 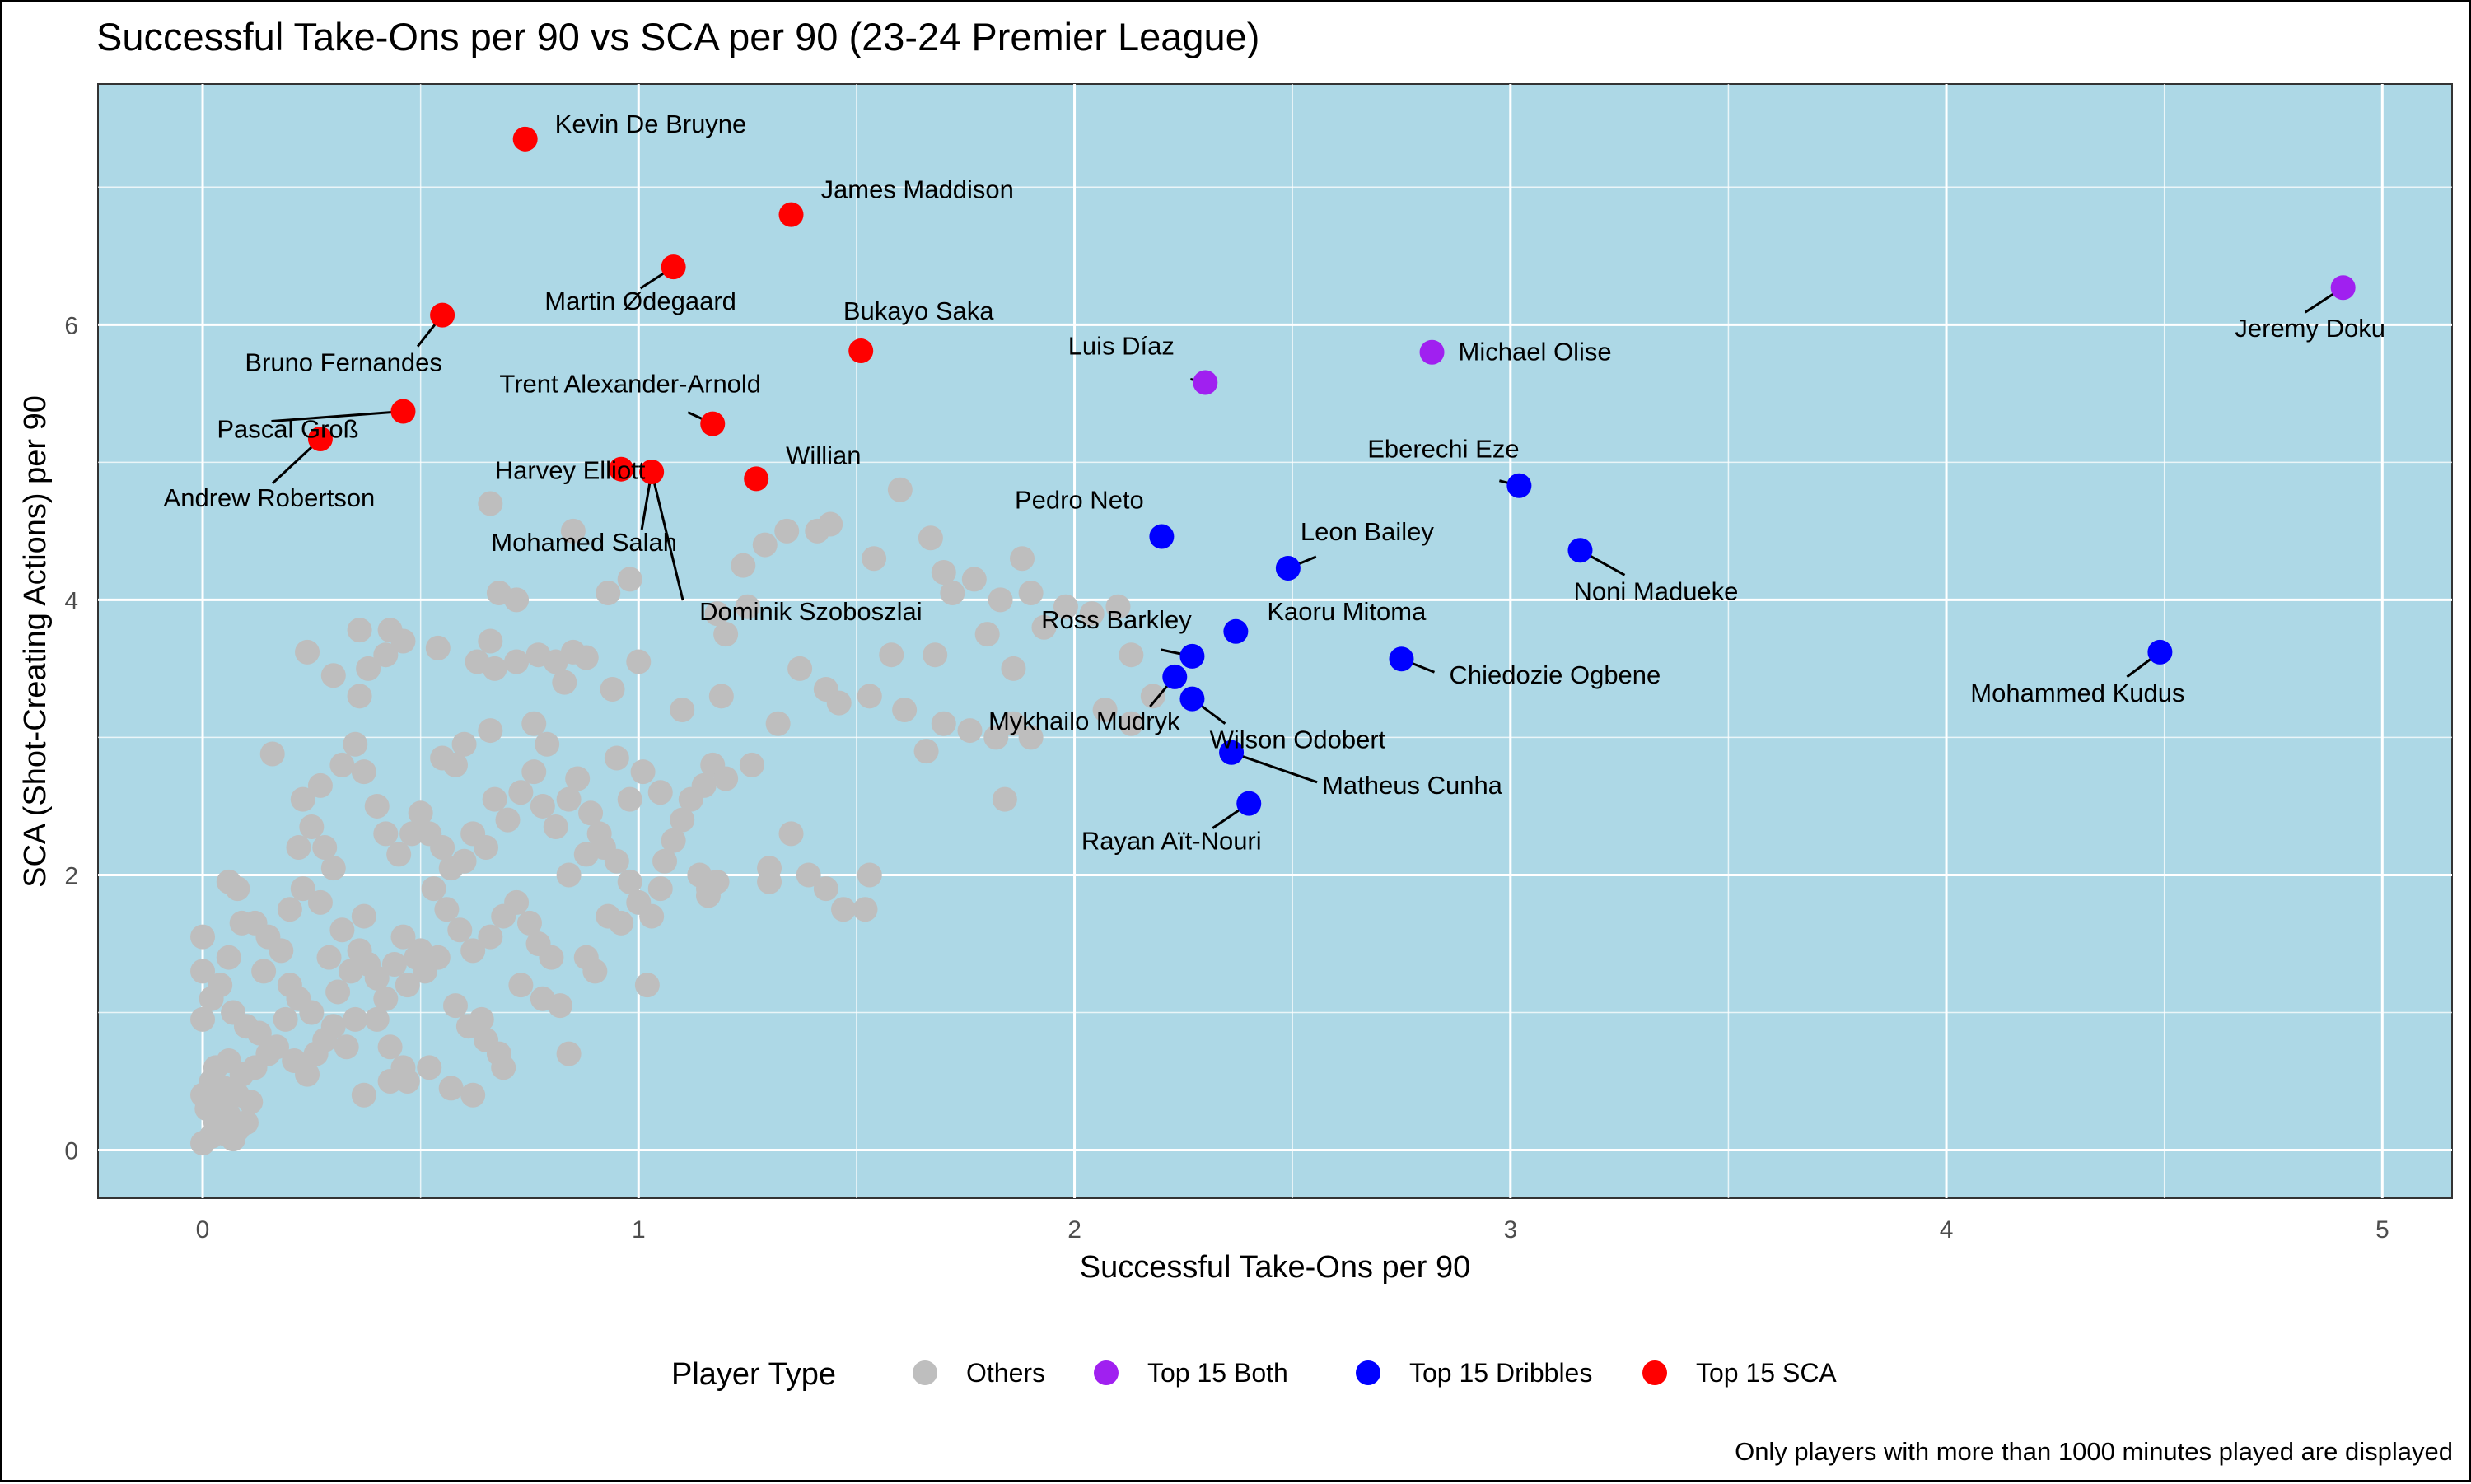 I want to click on legend-label: Others, so click(x=1005, y=1373).